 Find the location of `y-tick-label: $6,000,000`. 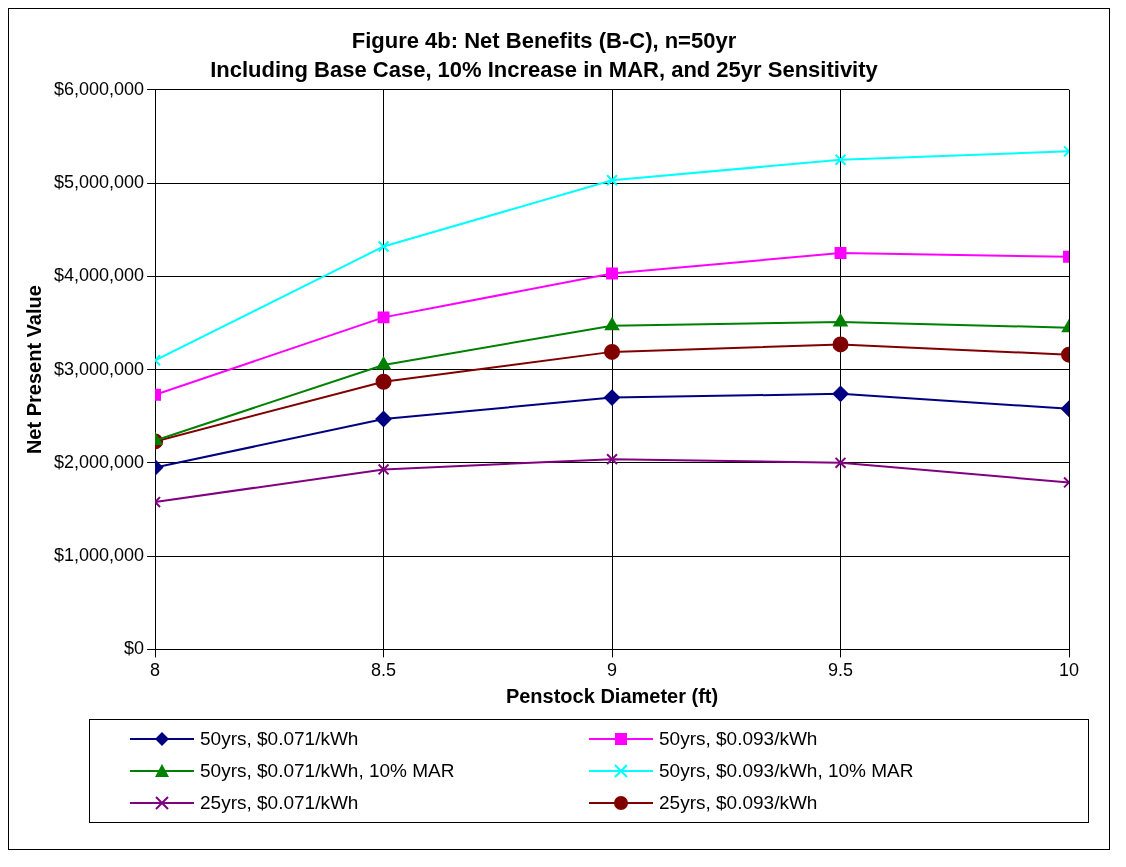

y-tick-label: $6,000,000 is located at coordinates (99, 88).